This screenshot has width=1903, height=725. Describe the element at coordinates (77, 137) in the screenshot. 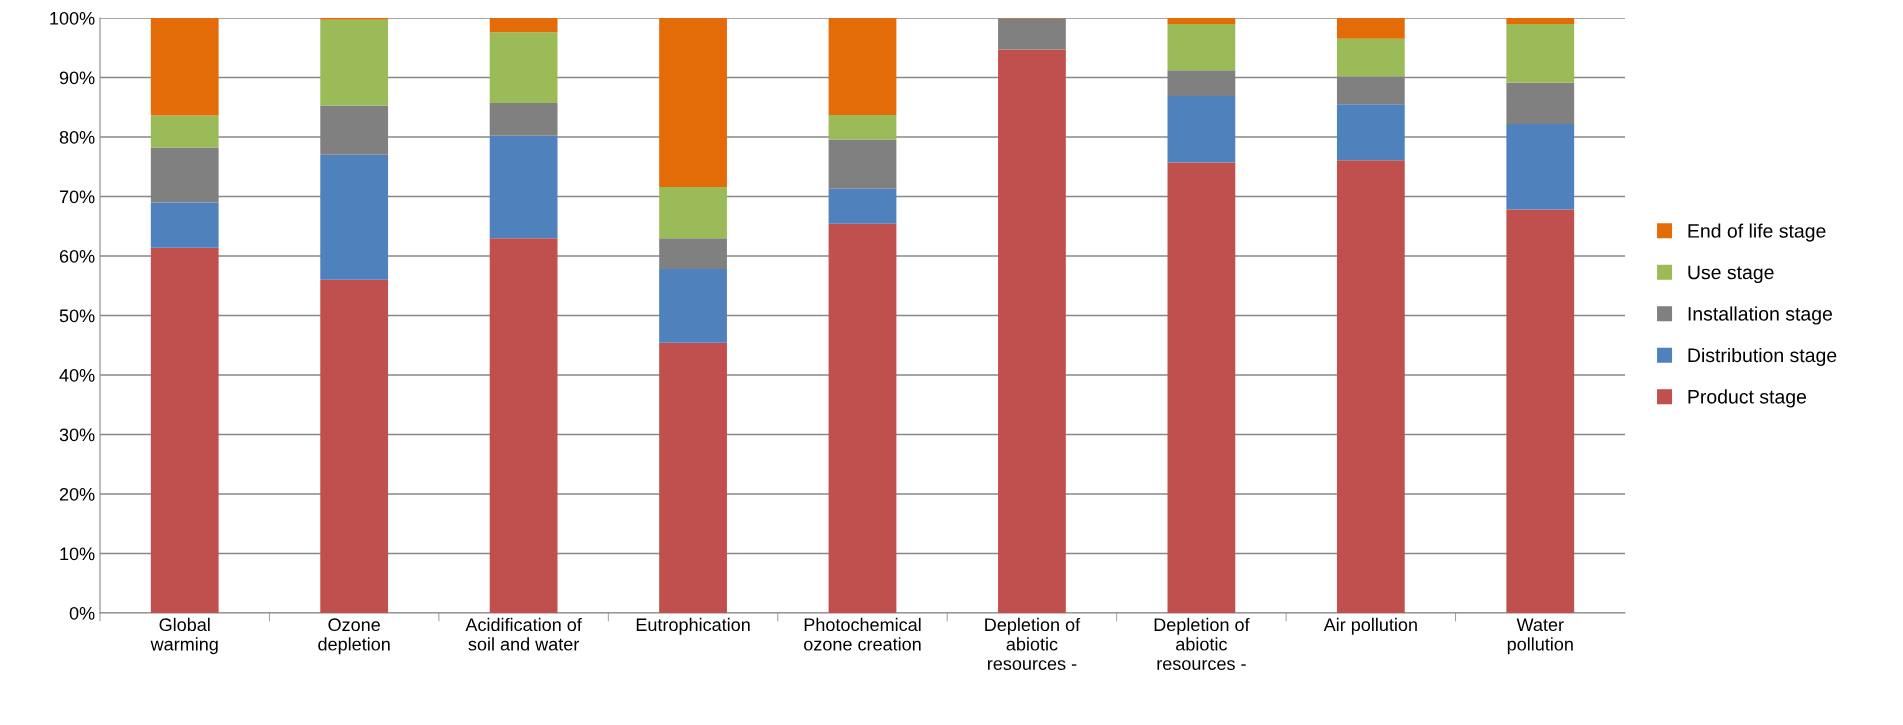

I see `y-tick-label: 80%` at that location.